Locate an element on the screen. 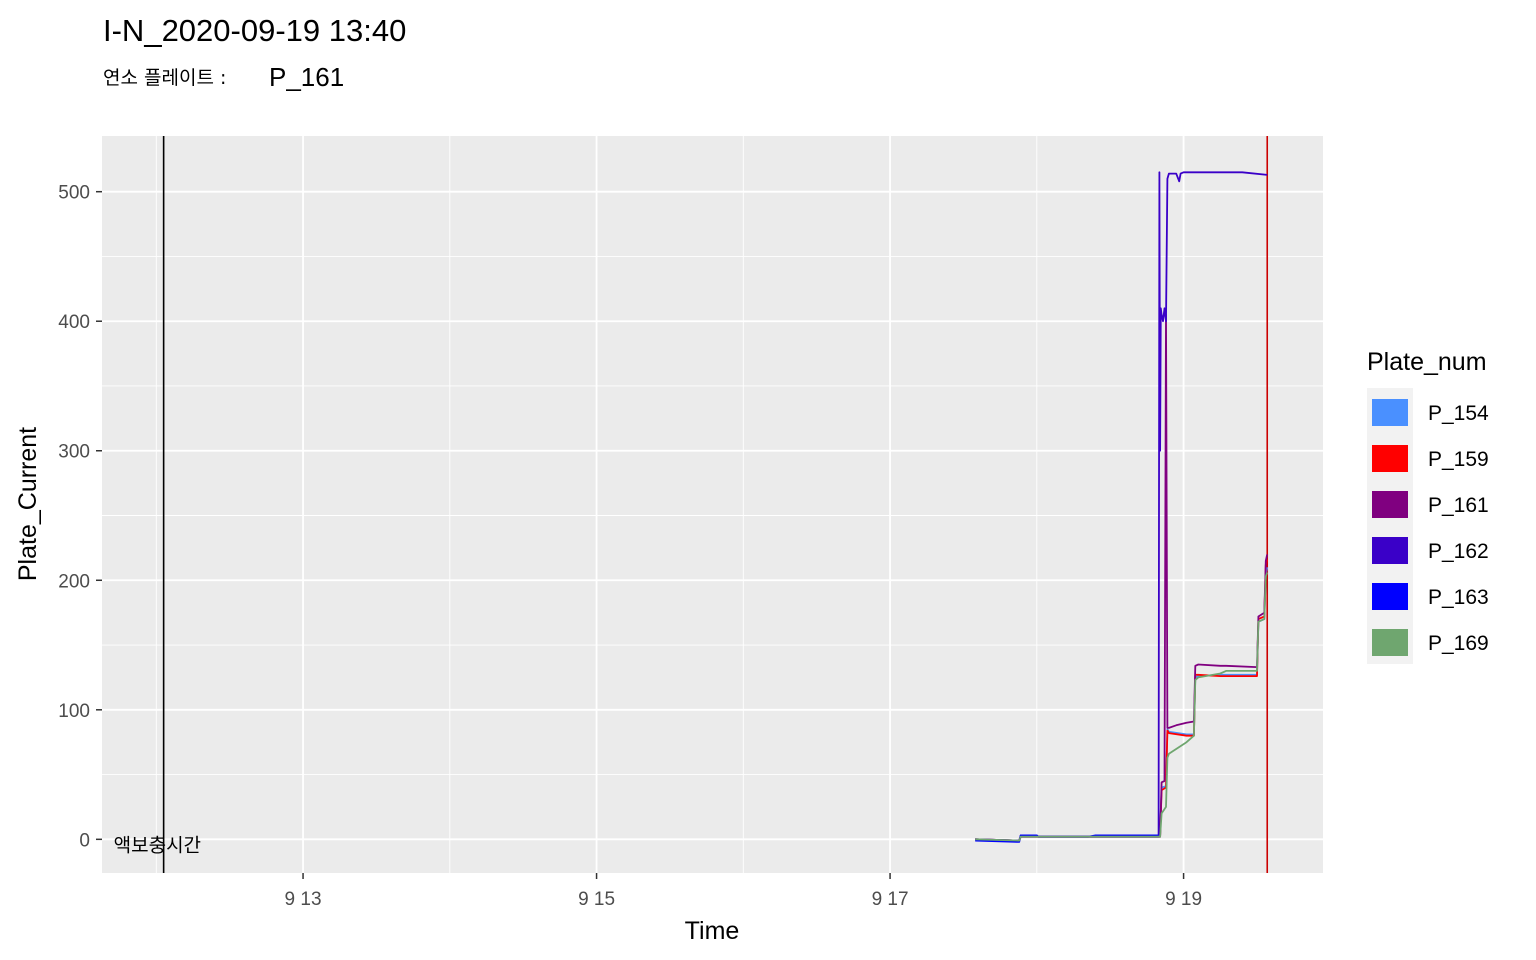 This screenshot has height=960, width=1536. x-axis-title: Time is located at coordinates (712, 931).